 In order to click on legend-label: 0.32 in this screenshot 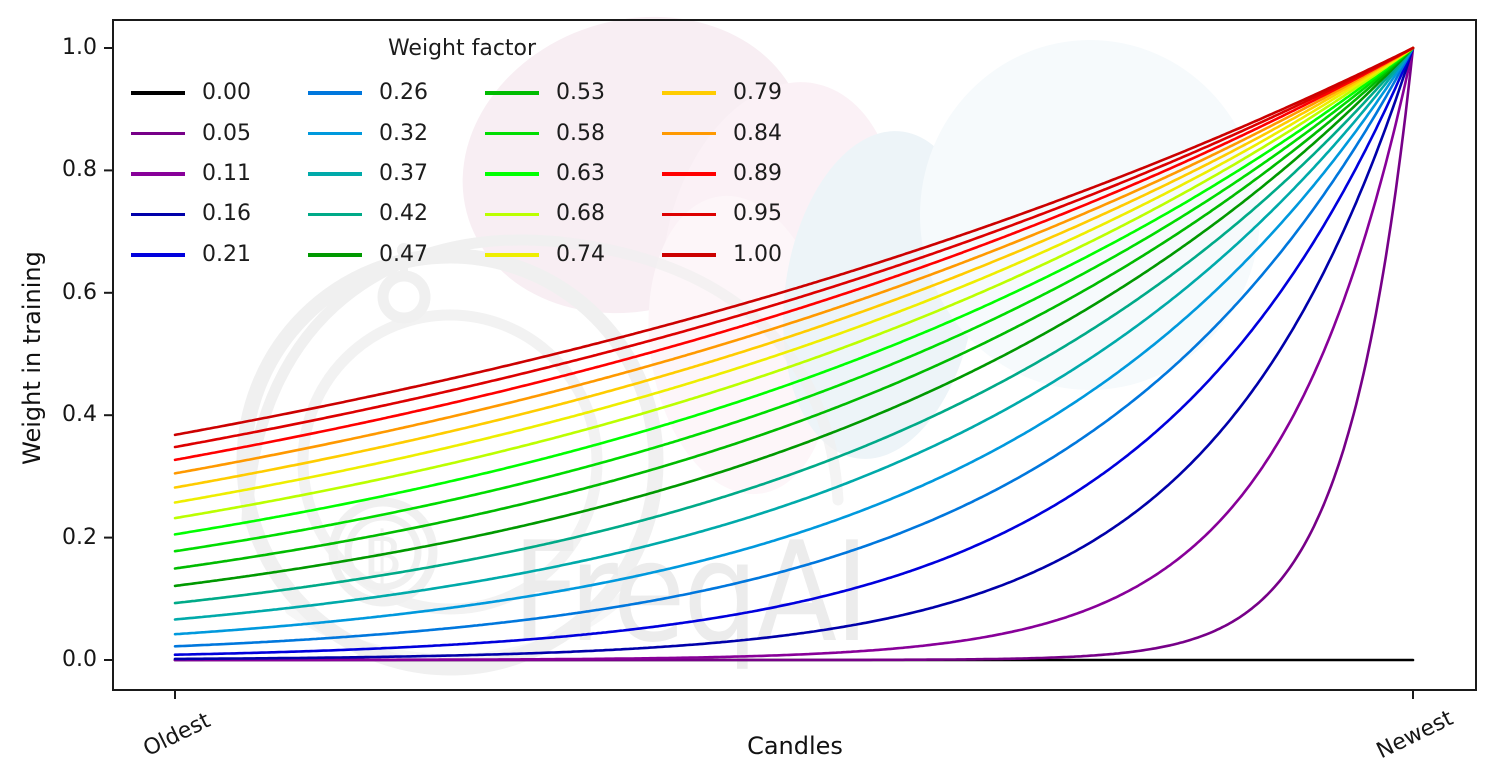, I will do `click(403, 133)`.